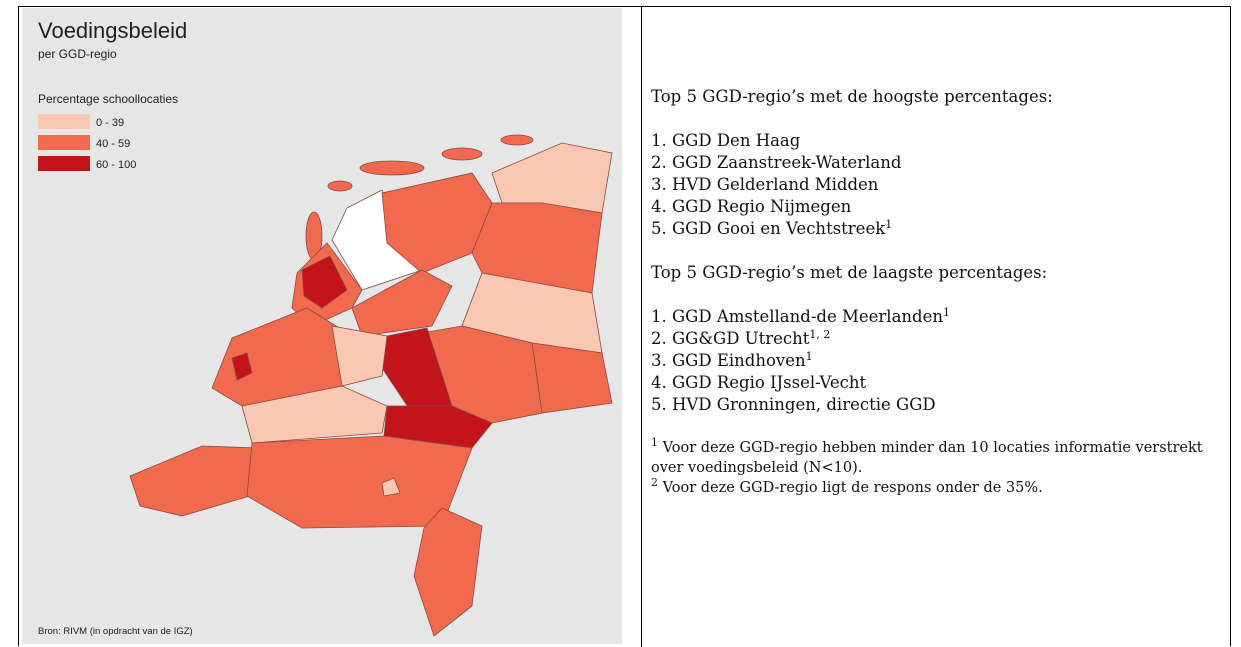 This screenshot has width=1241, height=647. I want to click on map-source: Bron: RIVM (in opdracht van de IGZ), so click(115, 631).